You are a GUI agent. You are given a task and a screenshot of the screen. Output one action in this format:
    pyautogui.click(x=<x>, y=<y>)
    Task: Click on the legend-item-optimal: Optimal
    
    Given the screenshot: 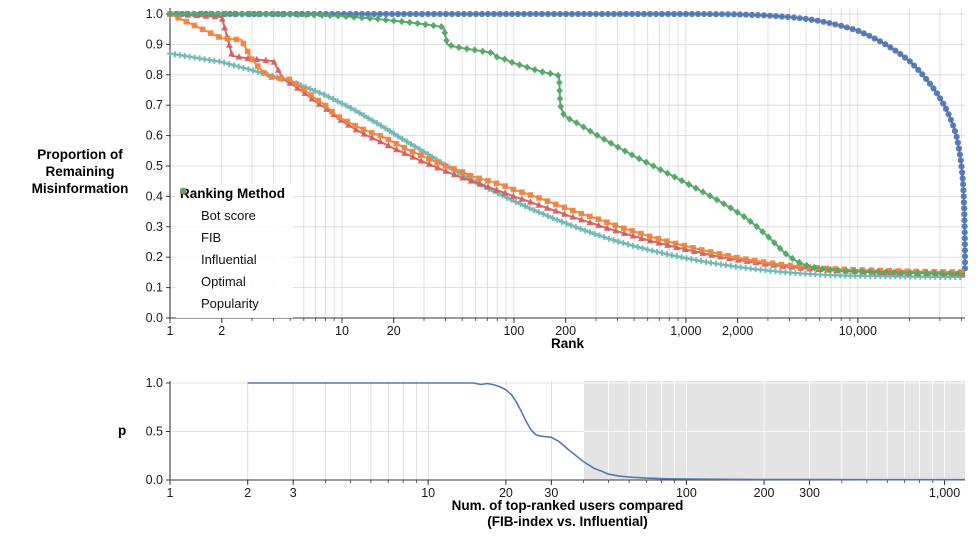 What is the action you would take?
    pyautogui.click(x=232, y=240)
    